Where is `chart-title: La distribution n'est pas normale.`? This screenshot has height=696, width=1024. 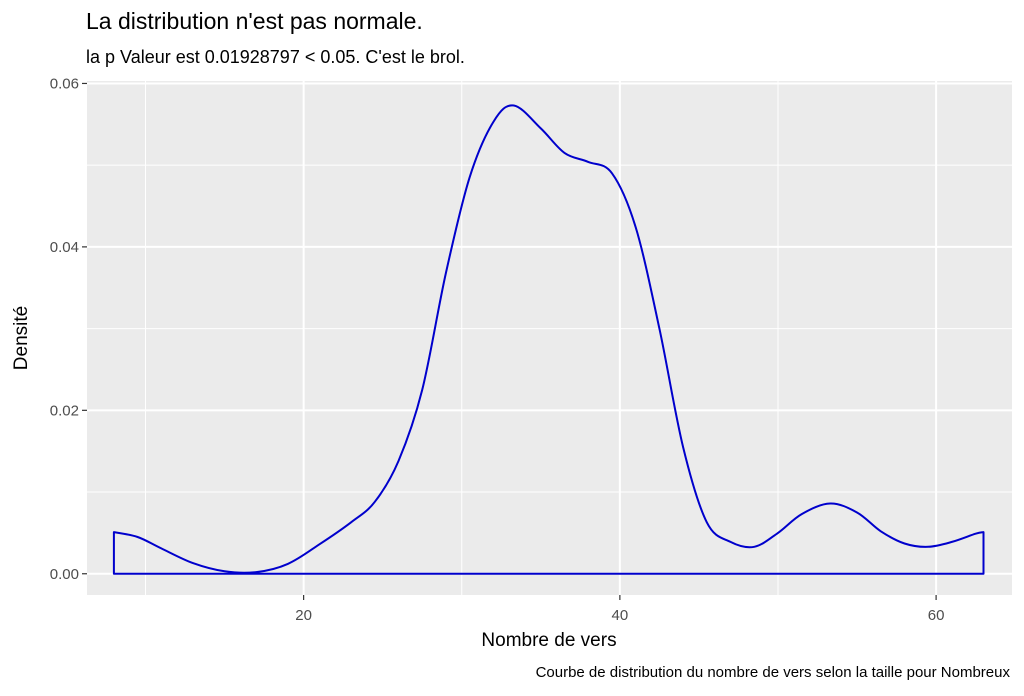 chart-title: La distribution n'est pas normale. is located at coordinates (254, 21).